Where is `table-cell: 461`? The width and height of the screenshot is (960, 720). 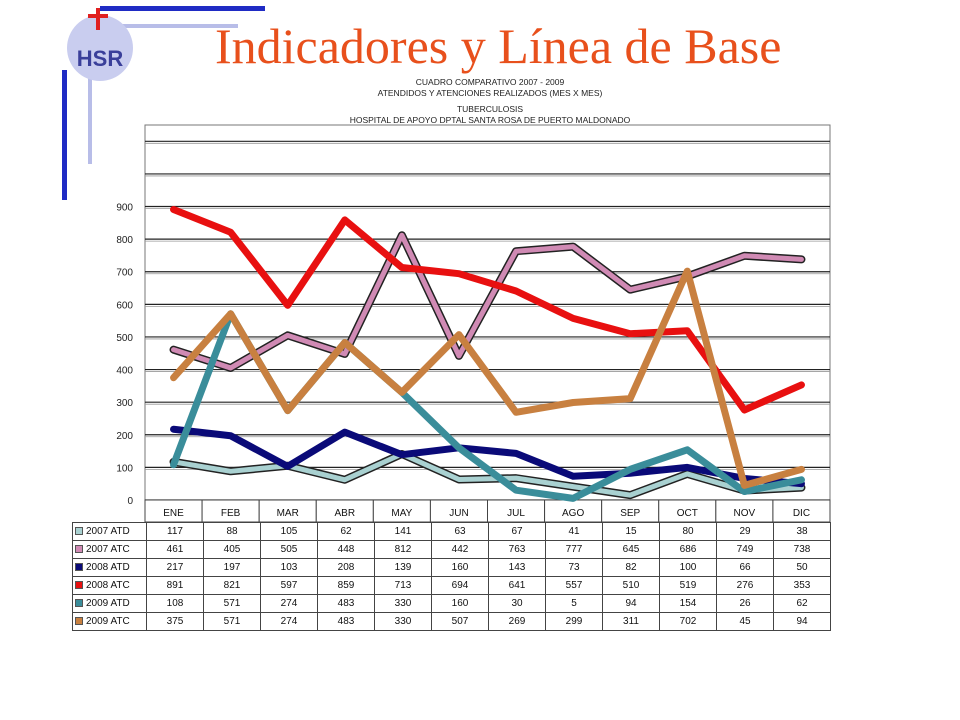
table-cell: 461 is located at coordinates (175, 549).